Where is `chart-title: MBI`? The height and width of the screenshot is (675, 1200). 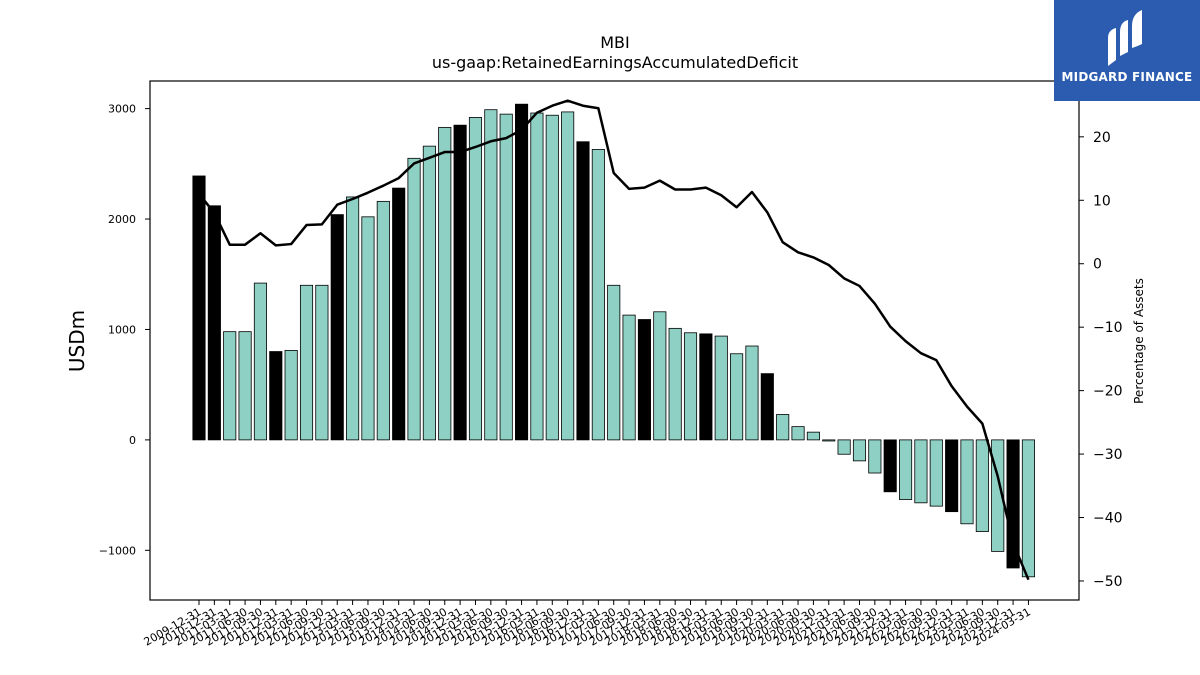 chart-title: MBI is located at coordinates (615, 42).